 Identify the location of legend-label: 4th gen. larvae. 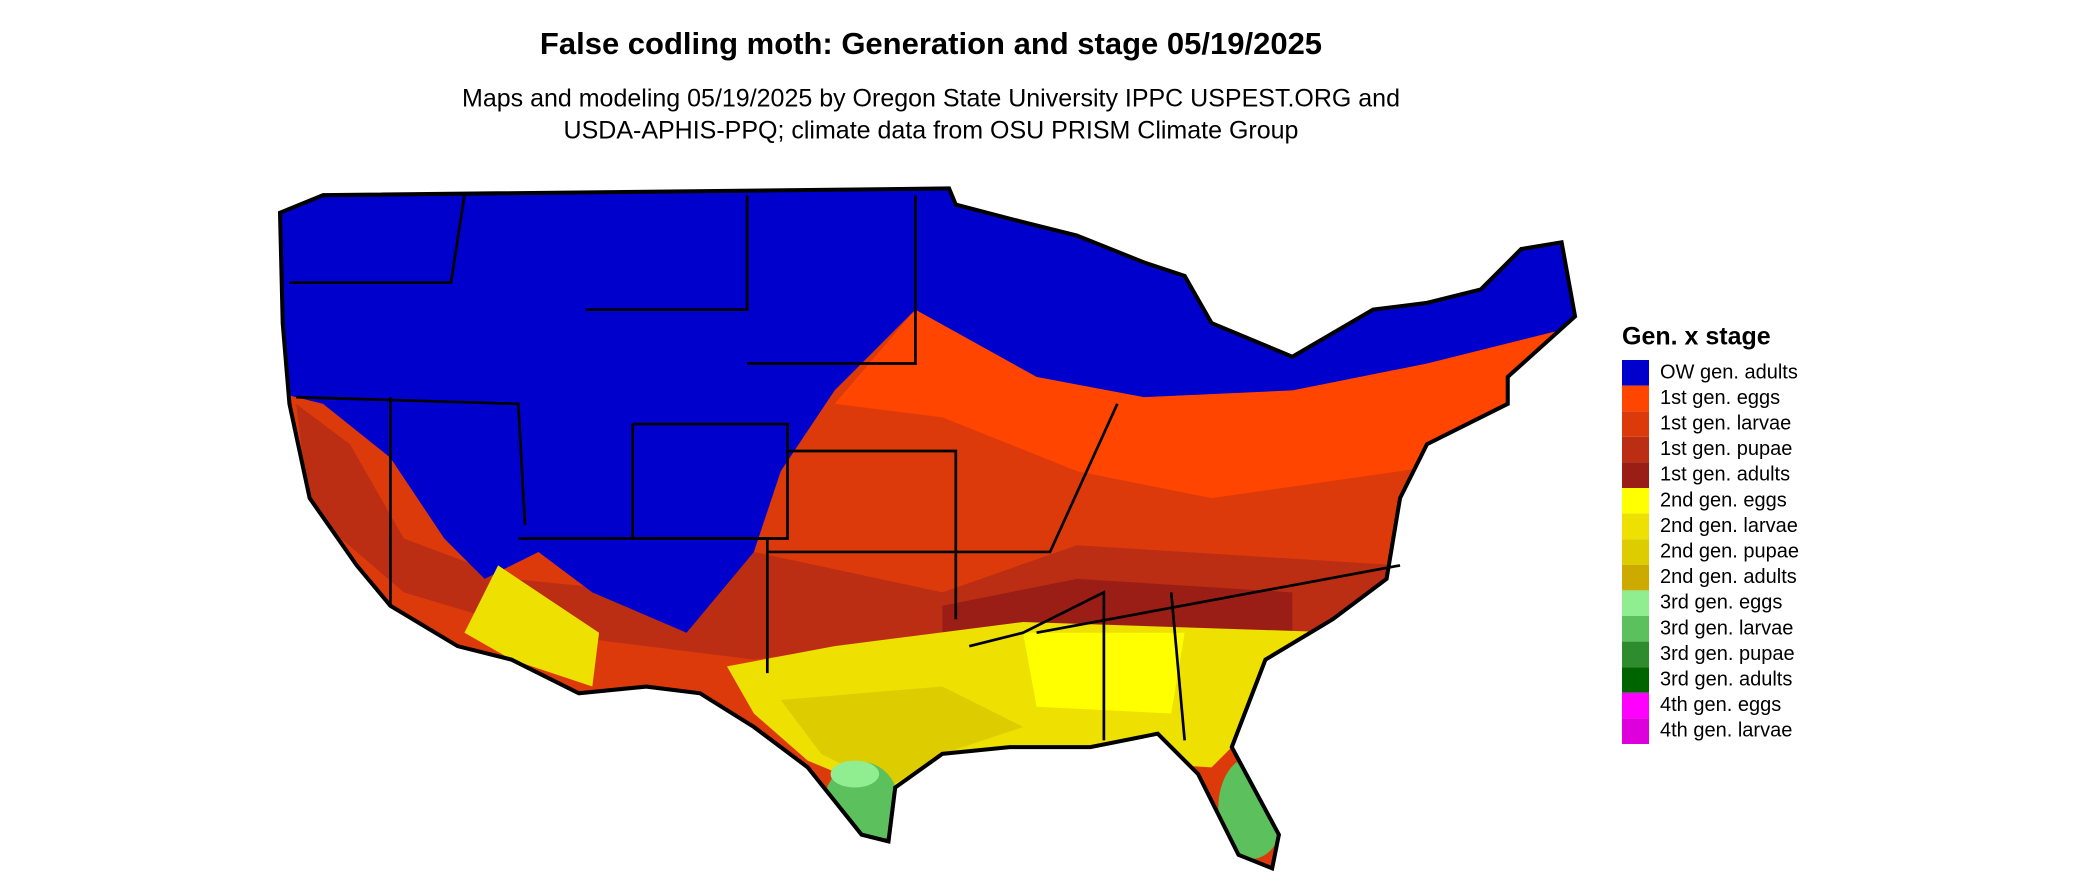
(1726, 731).